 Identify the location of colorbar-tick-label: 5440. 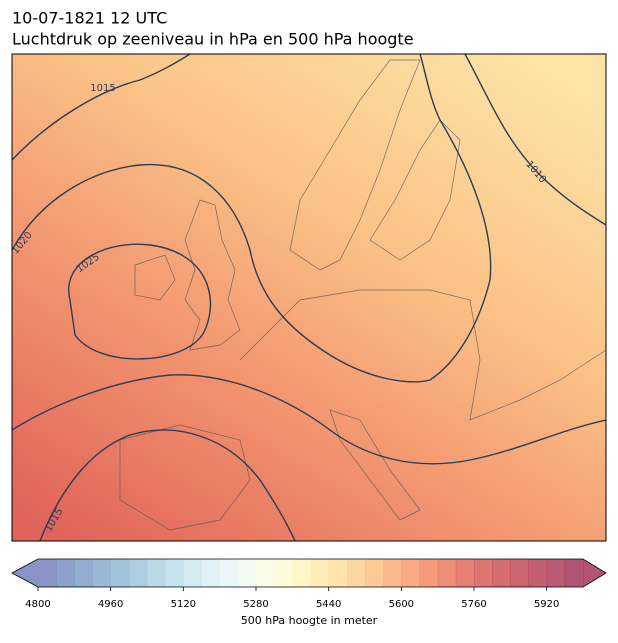
(328, 604).